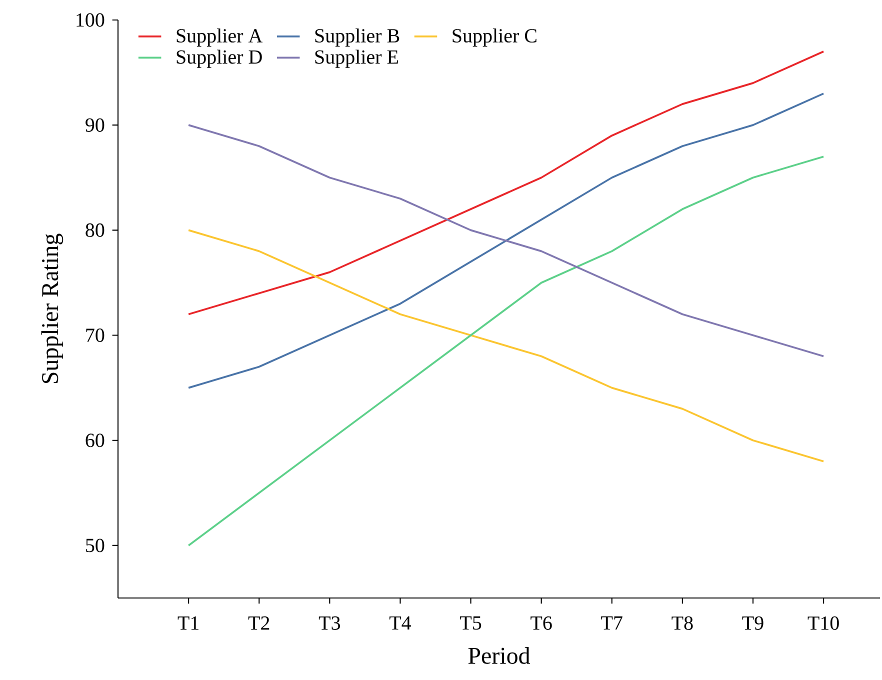  I want to click on x-tick-label: T6, so click(541, 623).